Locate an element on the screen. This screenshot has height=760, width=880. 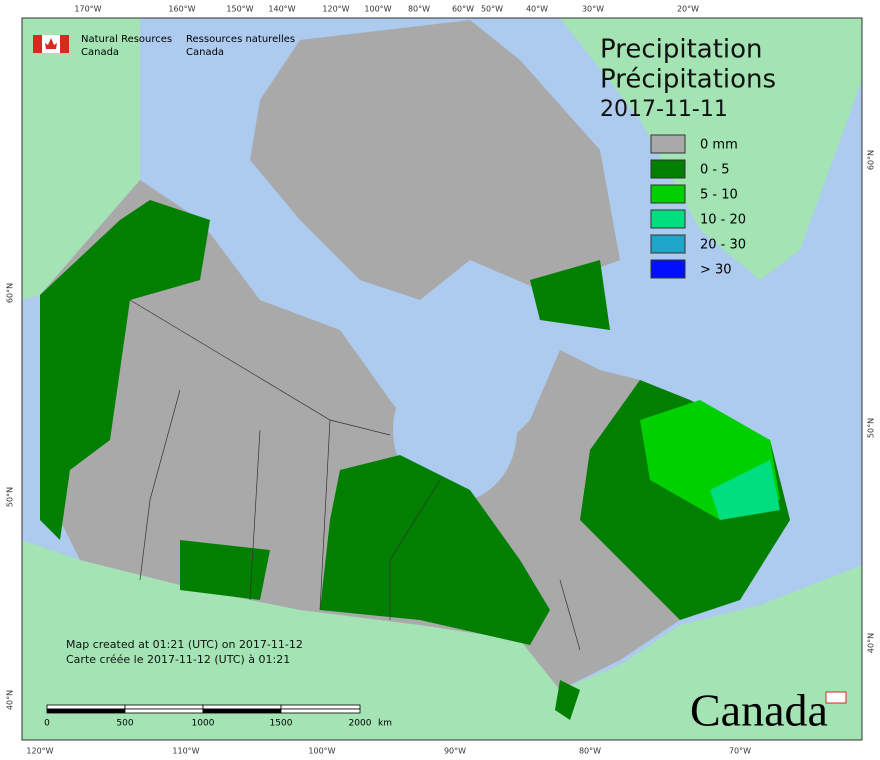
scale-label: 500 is located at coordinates (124, 724).